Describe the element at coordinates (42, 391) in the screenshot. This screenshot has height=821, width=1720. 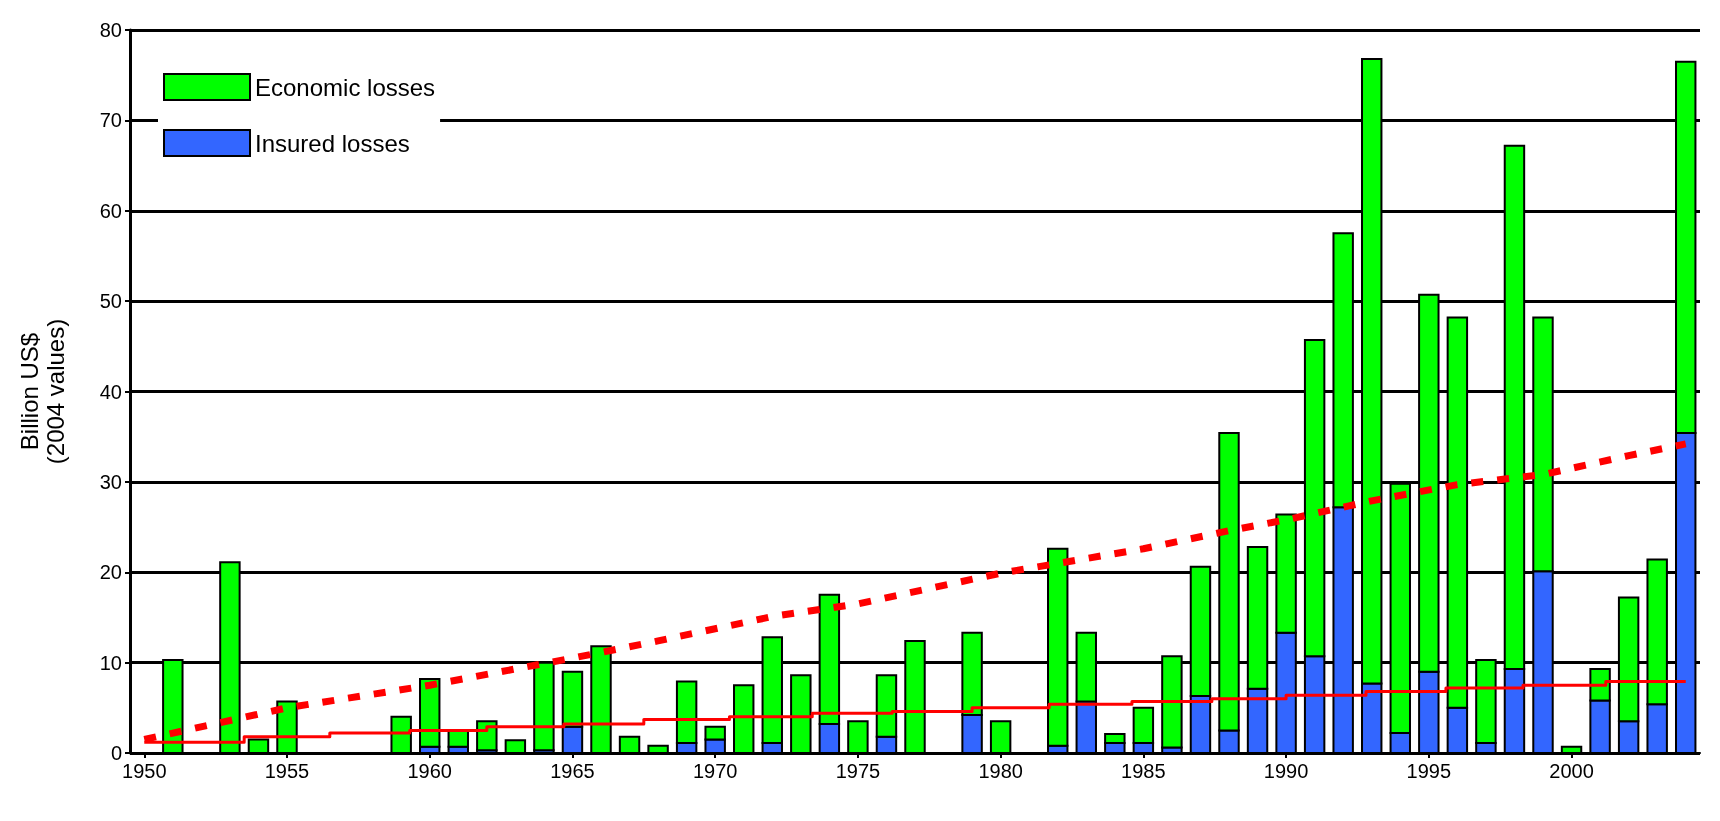
I see `y-axis-title: Billion US$ (2004 values)` at that location.